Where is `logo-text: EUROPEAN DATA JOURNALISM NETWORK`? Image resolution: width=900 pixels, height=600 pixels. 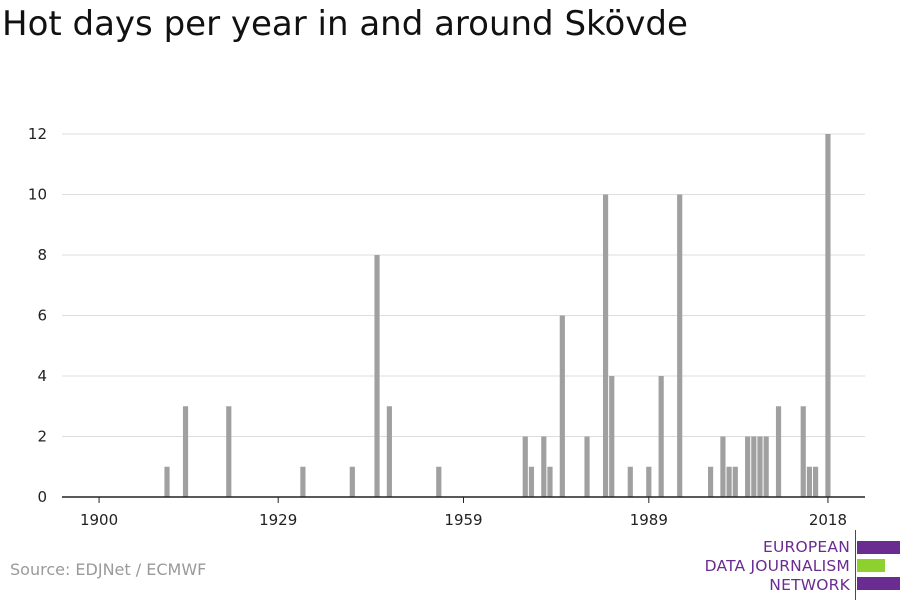
logo-text: EUROPEAN DATA JOURNALISM NETWORK is located at coordinates (777, 566).